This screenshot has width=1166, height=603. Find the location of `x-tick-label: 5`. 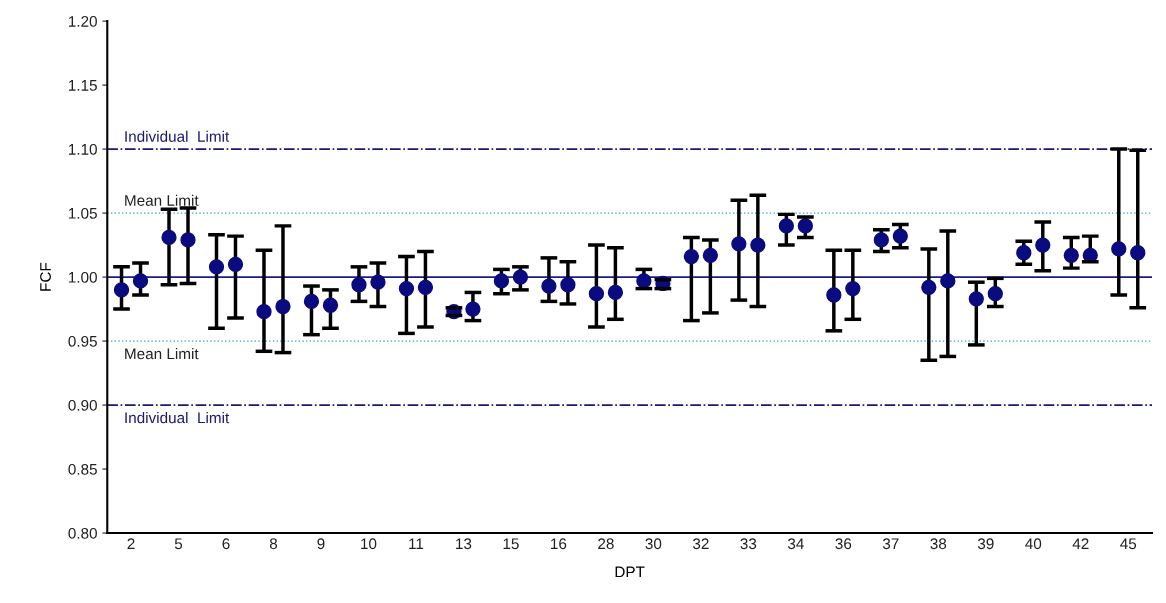

x-tick-label: 5 is located at coordinates (178, 544).